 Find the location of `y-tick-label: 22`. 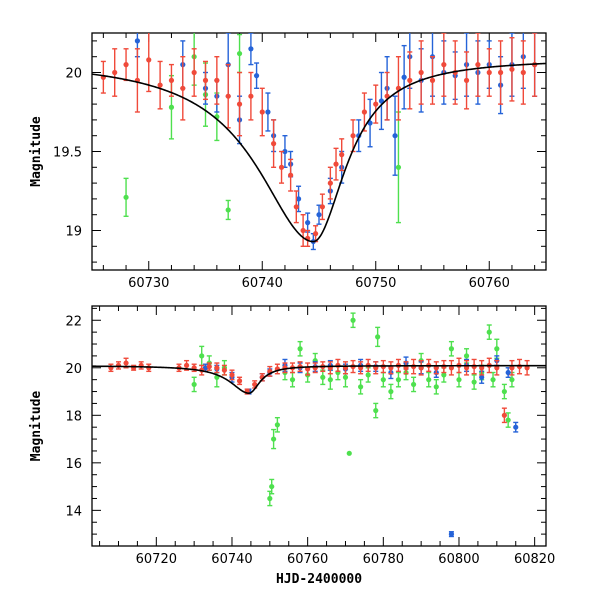

y-tick-label: 22 is located at coordinates (73, 321).